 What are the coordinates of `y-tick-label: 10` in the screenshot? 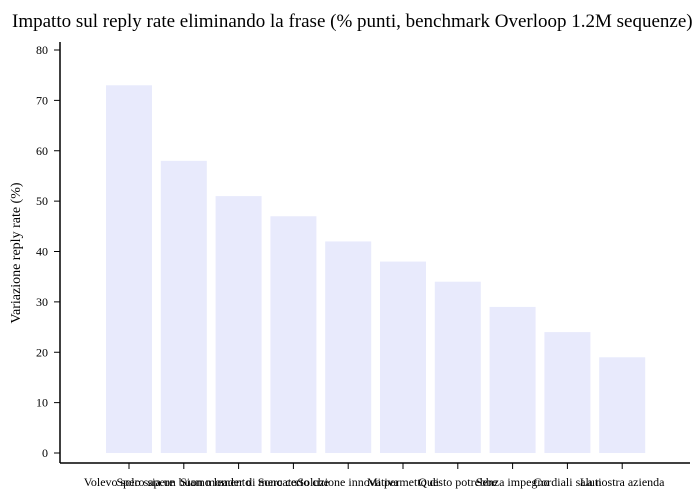 It's located at (42, 403).